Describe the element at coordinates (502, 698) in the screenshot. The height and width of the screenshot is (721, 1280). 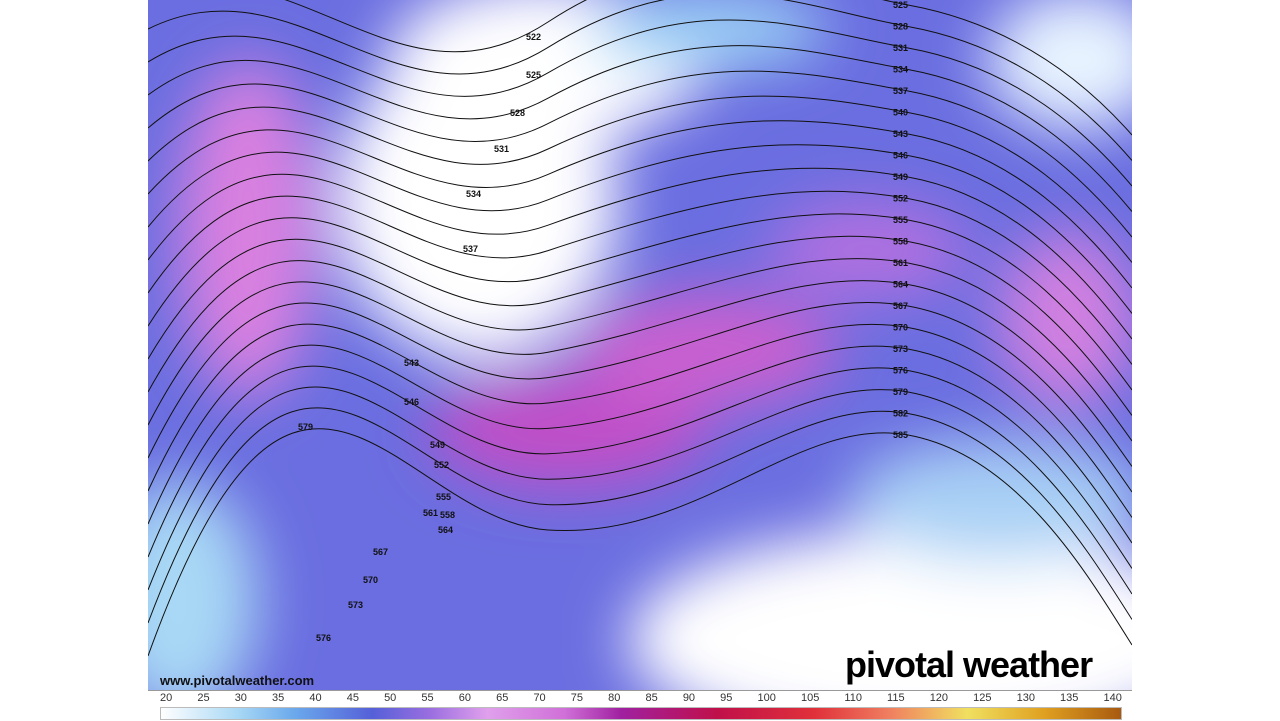
I see `colorbar-tick: 65` at that location.